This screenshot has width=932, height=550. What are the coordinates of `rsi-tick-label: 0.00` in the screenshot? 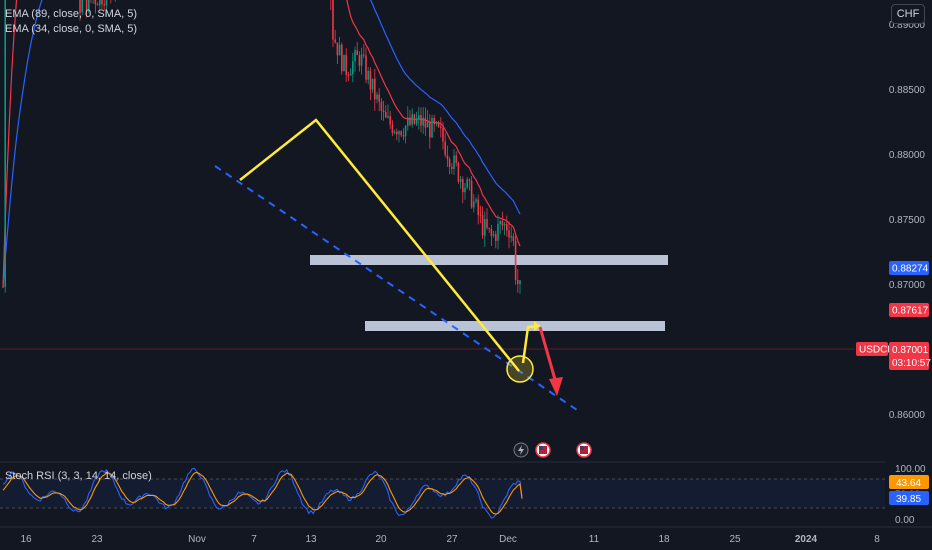 It's located at (905, 520).